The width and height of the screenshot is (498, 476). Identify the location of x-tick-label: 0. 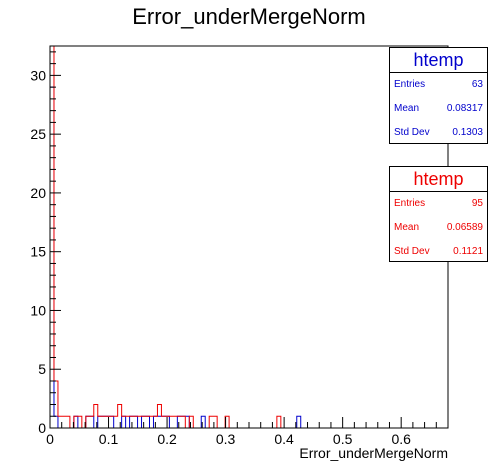
(50, 439).